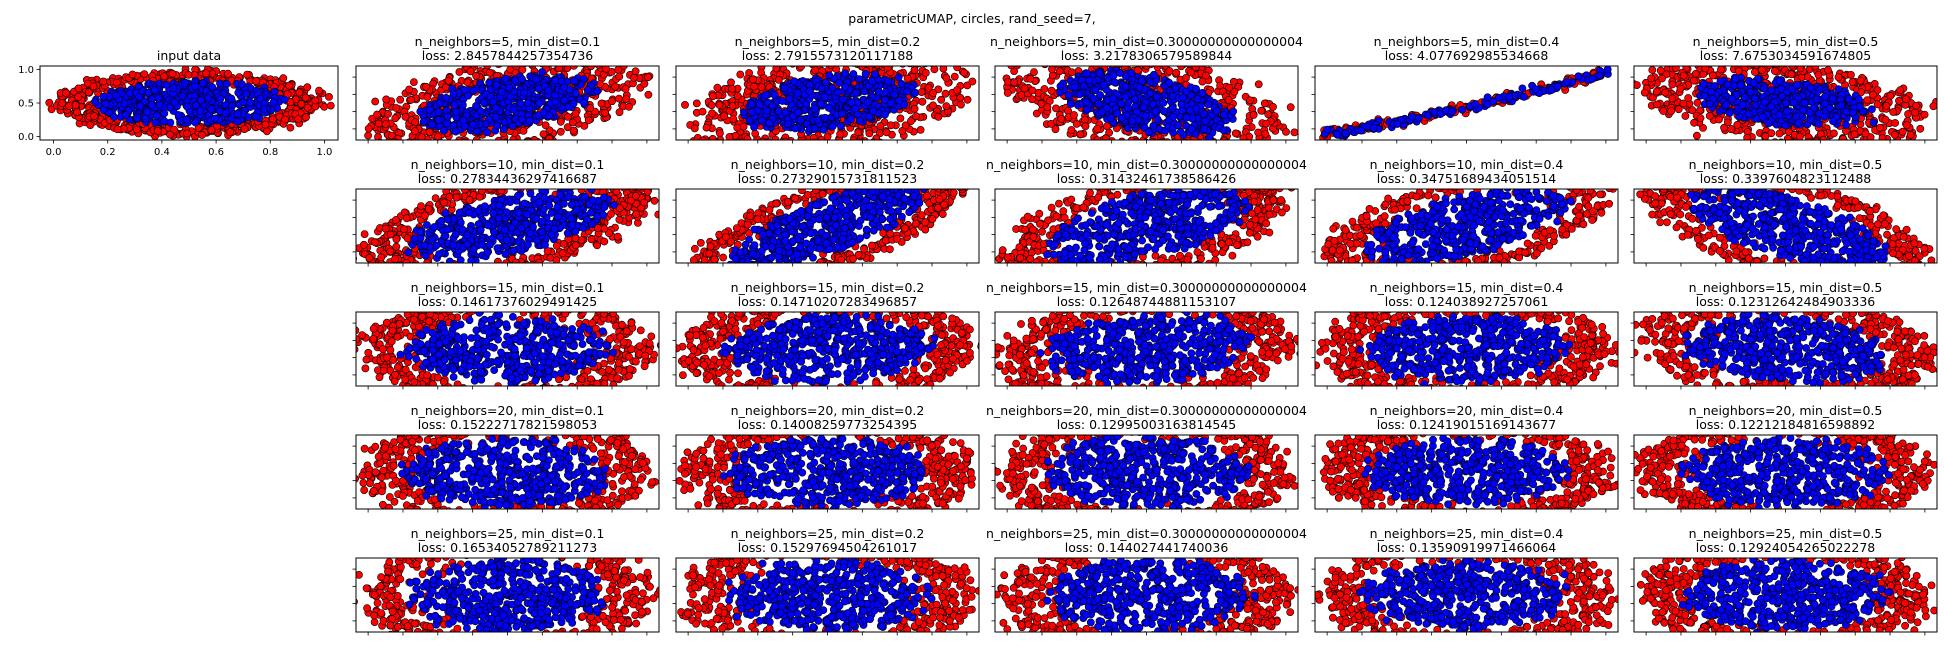 The image size is (1944, 648). I want to click on x-tick-label: 1.0, so click(325, 152).